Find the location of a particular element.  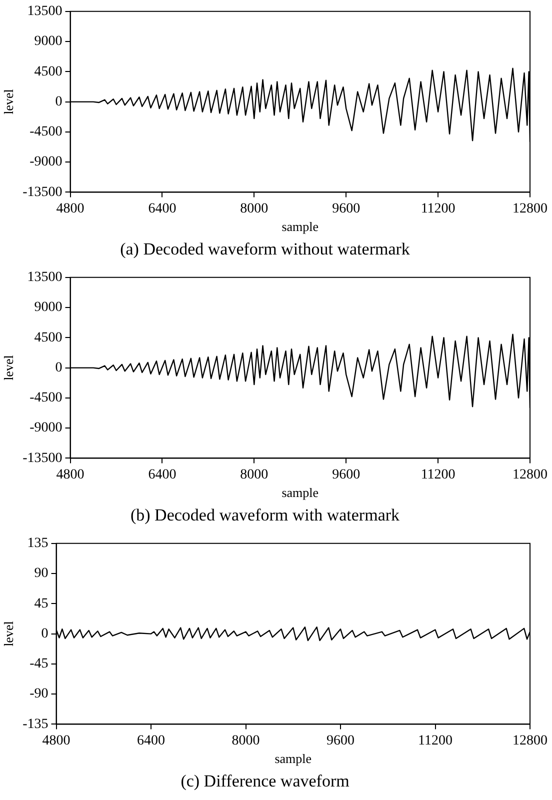

text: (a) Decoded waveform without watermark is located at coordinates (265, 248).